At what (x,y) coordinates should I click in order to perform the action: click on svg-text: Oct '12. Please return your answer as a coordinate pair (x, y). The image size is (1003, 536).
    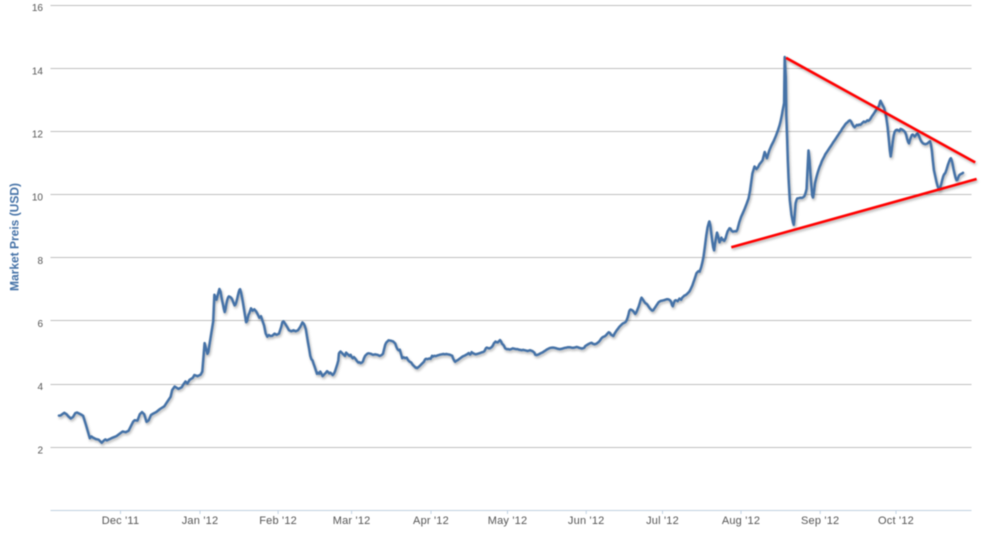
    Looking at the image, I should click on (896, 521).